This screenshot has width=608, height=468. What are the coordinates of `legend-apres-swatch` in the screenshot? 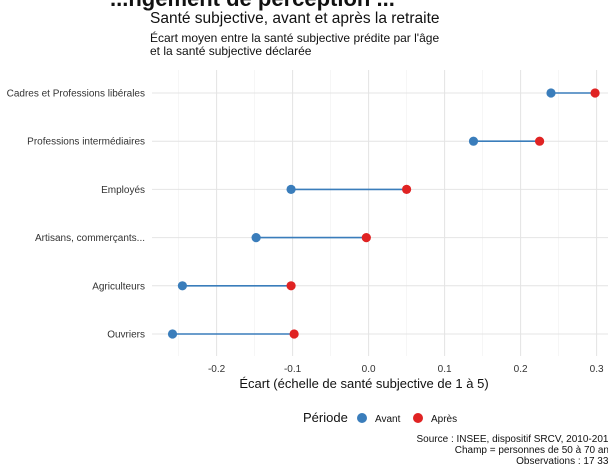 It's located at (418, 418).